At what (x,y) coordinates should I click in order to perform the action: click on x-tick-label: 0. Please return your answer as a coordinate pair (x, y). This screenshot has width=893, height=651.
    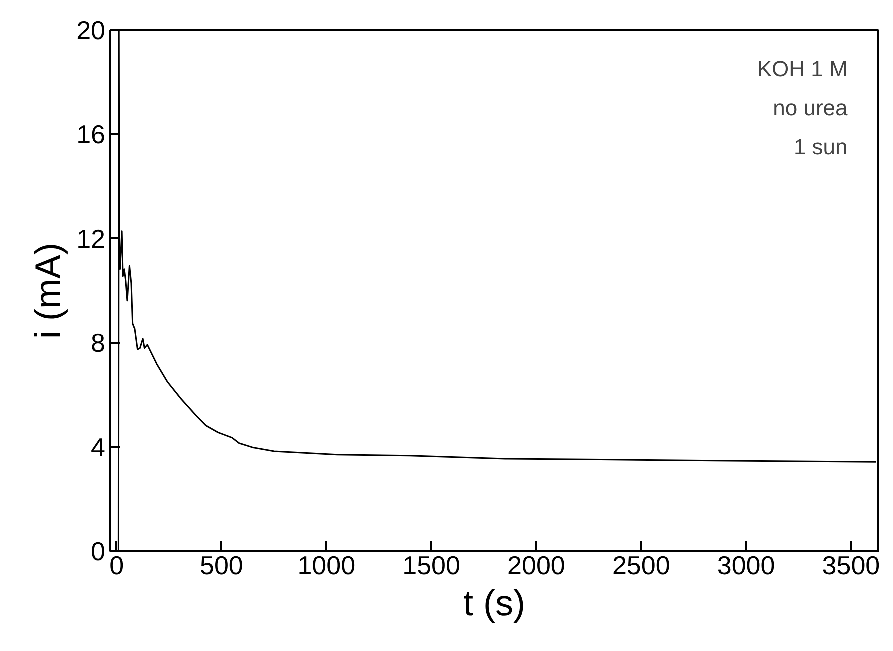
    Looking at the image, I should click on (117, 565).